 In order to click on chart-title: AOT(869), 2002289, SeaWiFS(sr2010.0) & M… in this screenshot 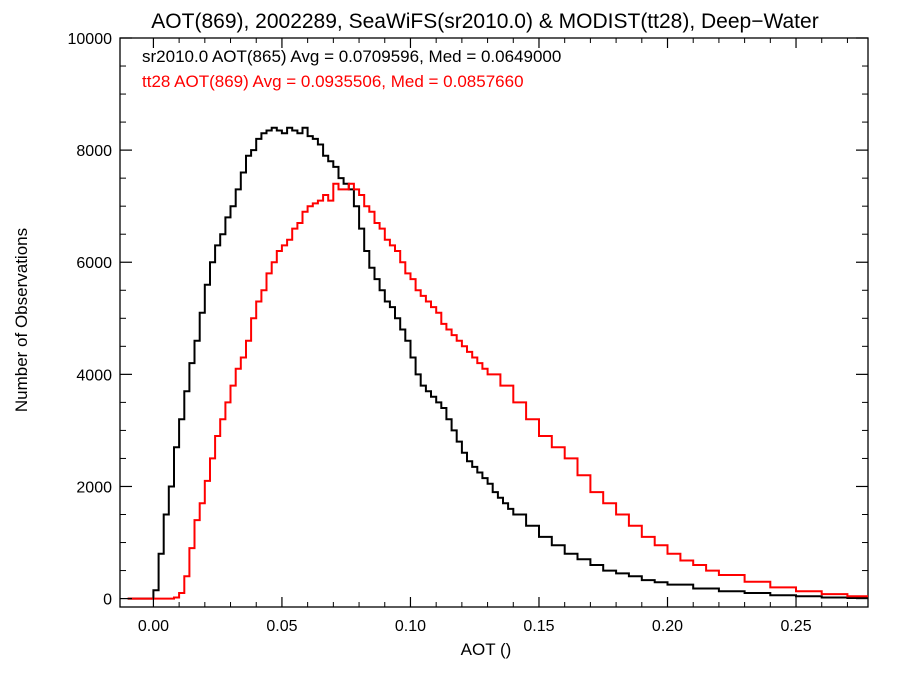, I will do `click(484, 21)`.